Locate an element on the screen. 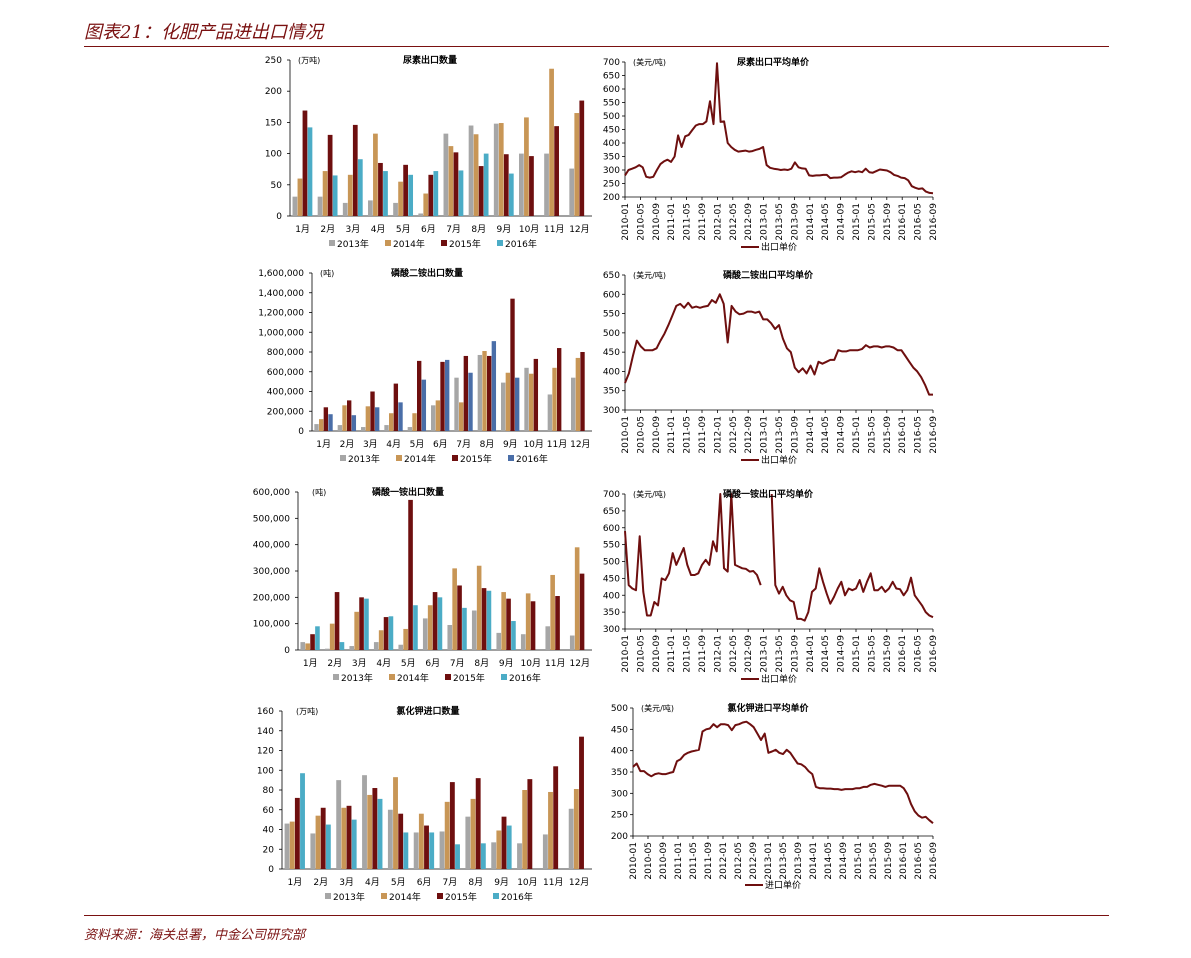  x-tick-label: 2012-05 is located at coordinates (734, 654).